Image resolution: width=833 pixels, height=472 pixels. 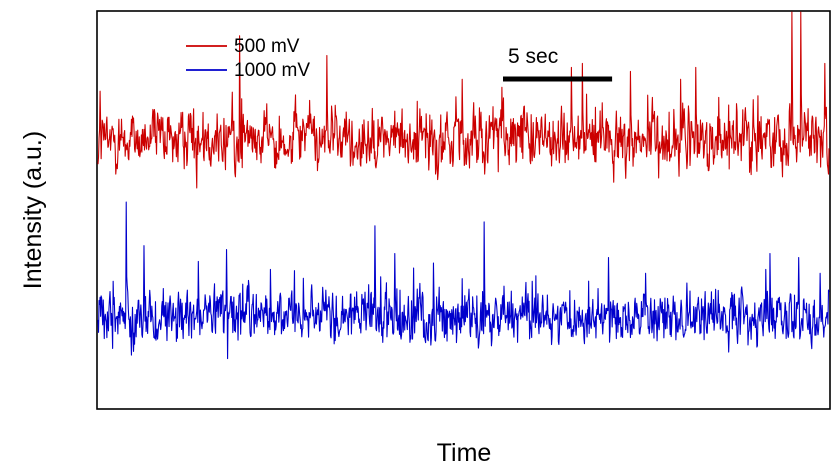 What do you see at coordinates (248, 58) in the screenshot?
I see `legend: 500 mV 1000 mV` at bounding box center [248, 58].